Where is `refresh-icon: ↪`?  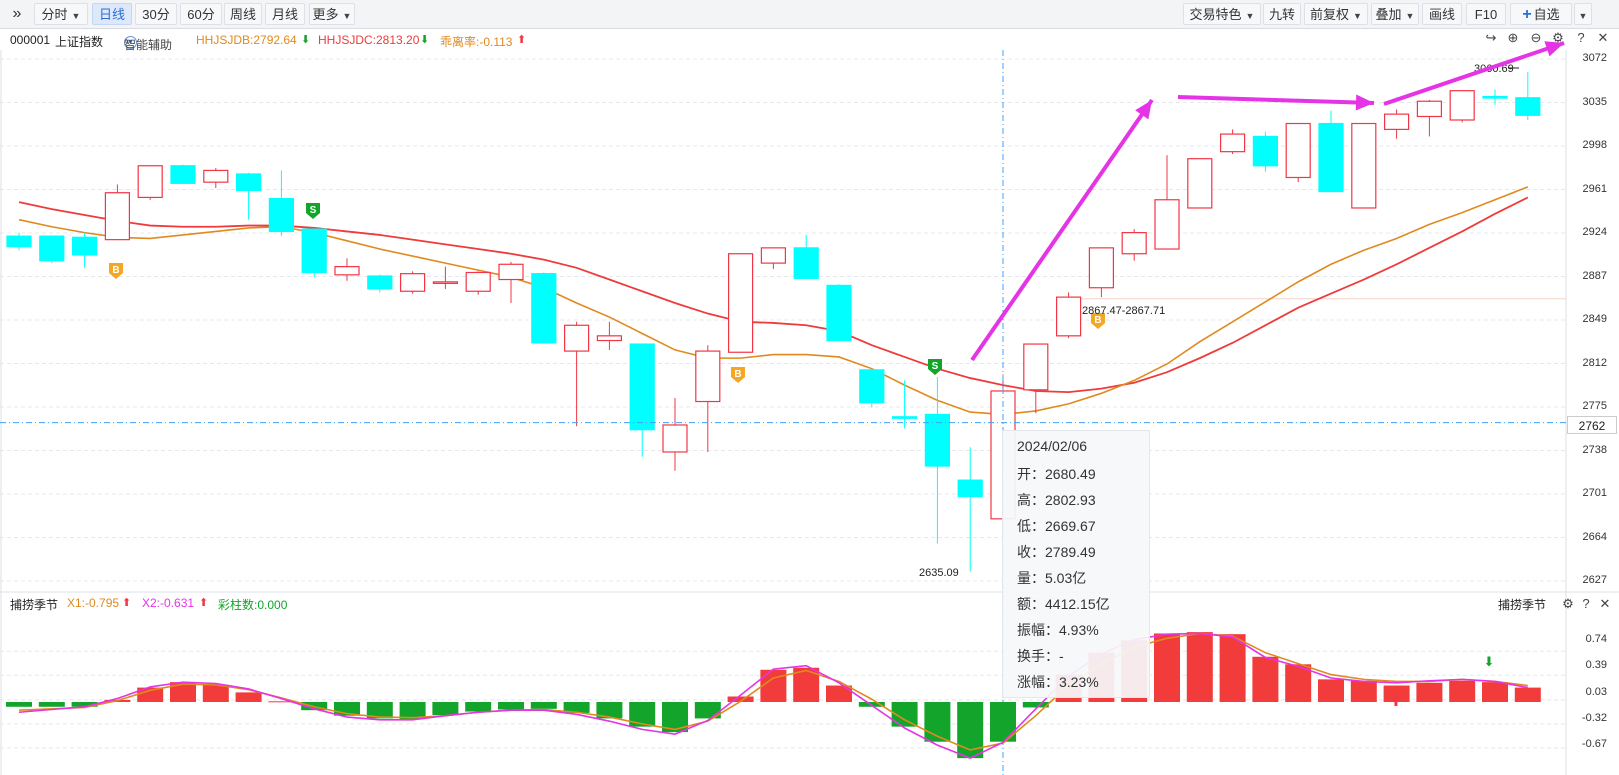 refresh-icon: ↪ is located at coordinates (1491, 37).